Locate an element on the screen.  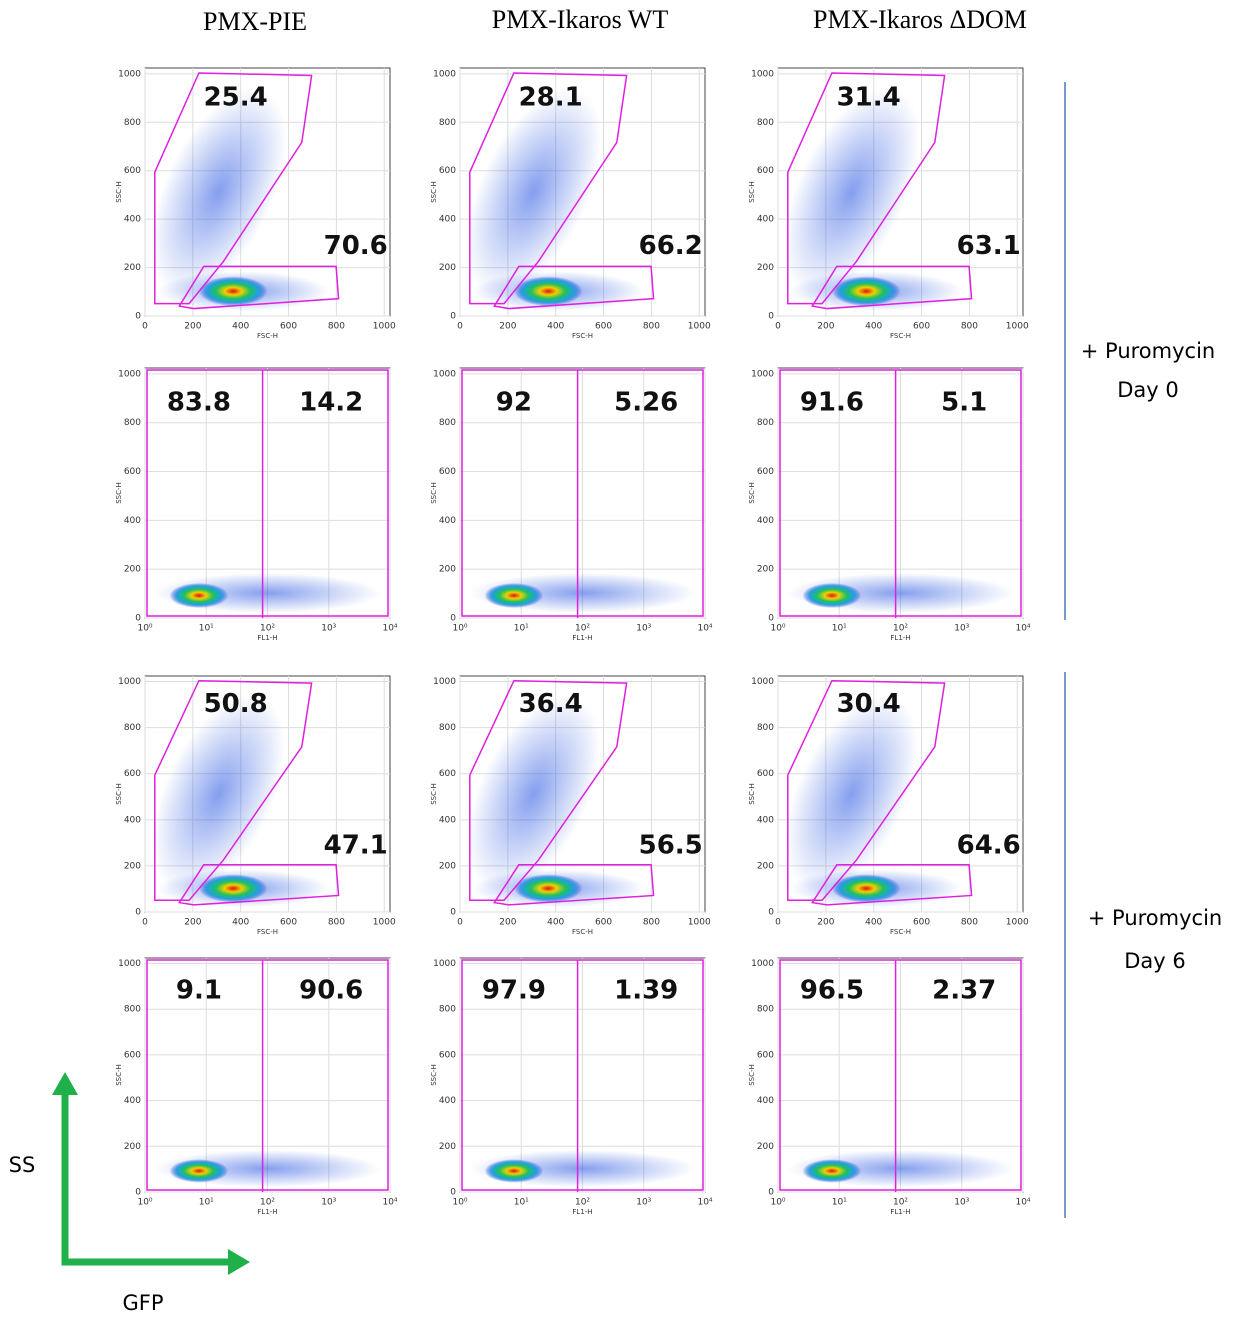
column-title: PMX-PIE is located at coordinates (255, 21).